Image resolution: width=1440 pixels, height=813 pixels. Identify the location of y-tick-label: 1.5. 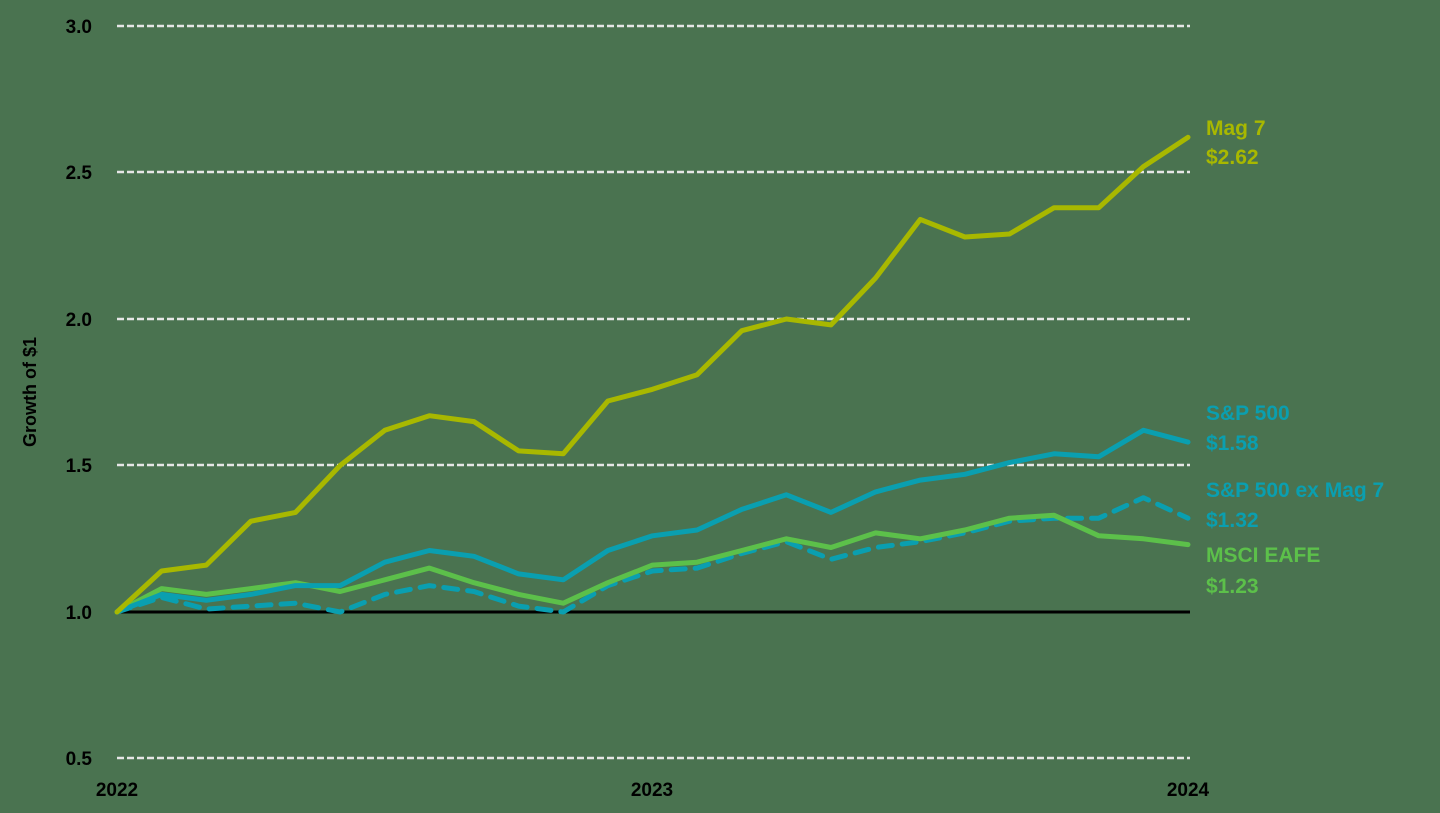
(79, 466).